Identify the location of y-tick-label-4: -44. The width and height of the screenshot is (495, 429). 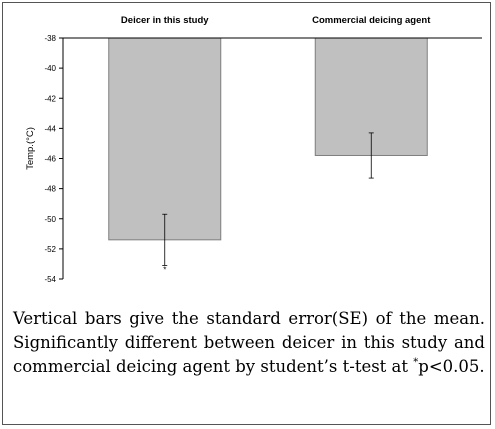
(50, 128).